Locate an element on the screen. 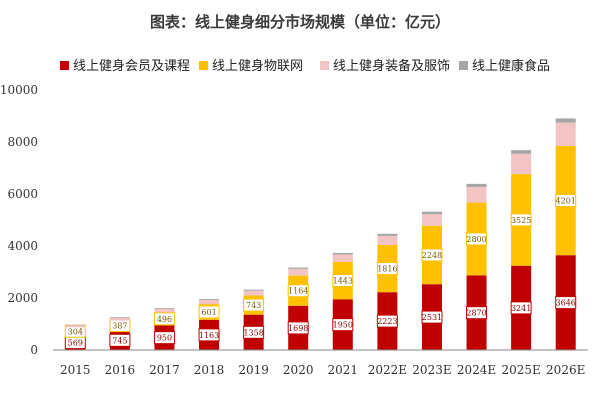 The image size is (600, 400). bar-3-2026E is located at coordinates (565, 134).